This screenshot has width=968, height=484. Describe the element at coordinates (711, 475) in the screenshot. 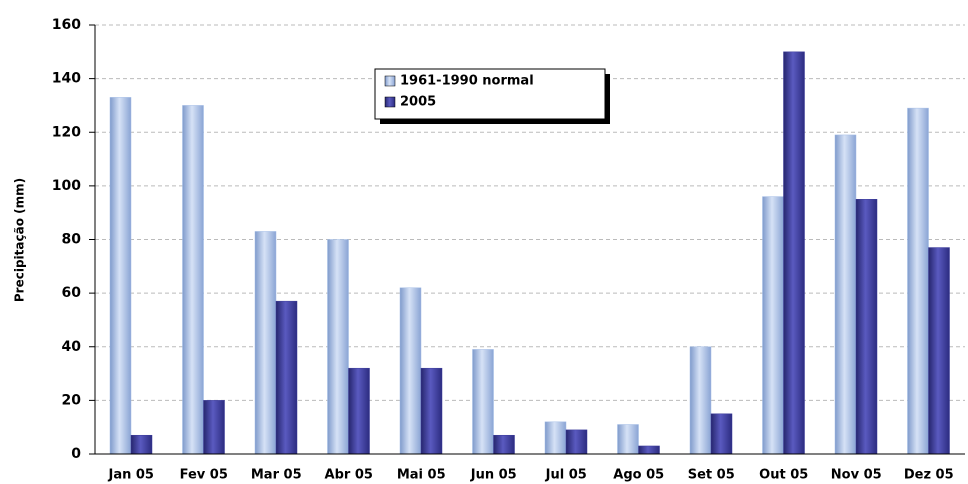

I see `x-tick-label: Set 05` at that location.